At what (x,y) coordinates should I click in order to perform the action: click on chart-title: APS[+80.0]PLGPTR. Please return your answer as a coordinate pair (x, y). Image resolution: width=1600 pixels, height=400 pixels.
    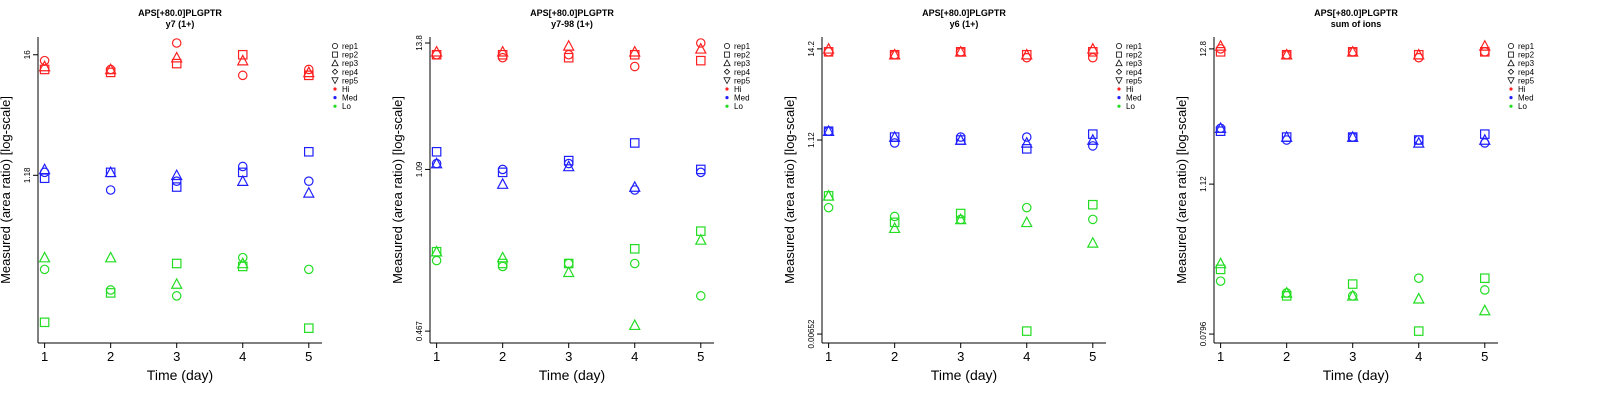
    Looking at the image, I should click on (572, 13).